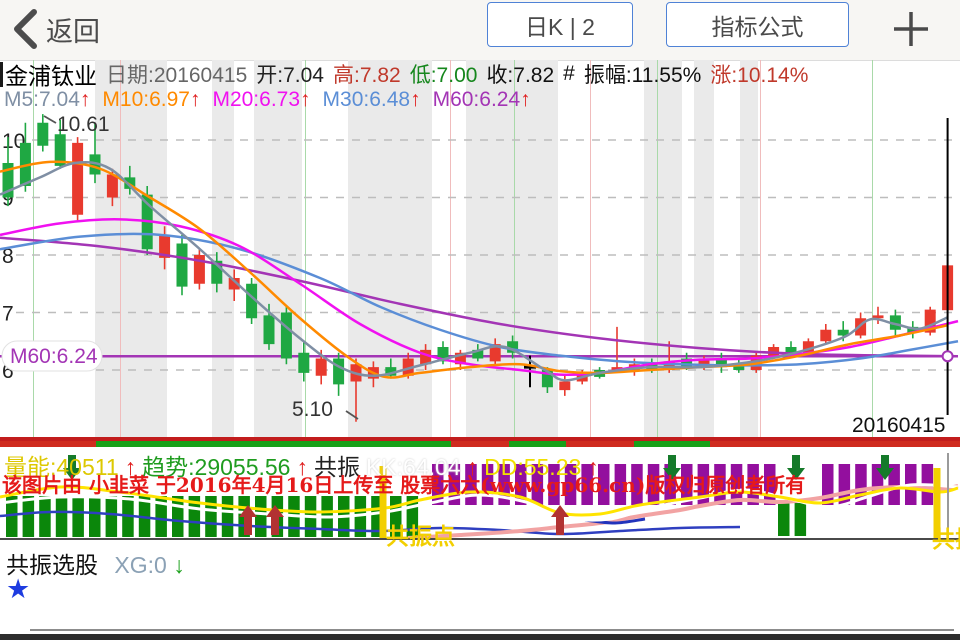 This screenshot has width=960, height=640. What do you see at coordinates (8, 371) in the screenshot?
I see `y-axis-tick-label: 6` at bounding box center [8, 371].